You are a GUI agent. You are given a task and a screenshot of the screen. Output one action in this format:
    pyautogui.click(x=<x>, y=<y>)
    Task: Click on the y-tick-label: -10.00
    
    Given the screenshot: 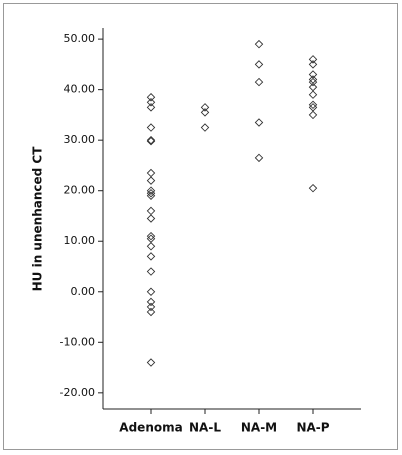 What is the action you would take?
    pyautogui.click(x=77, y=341)
    